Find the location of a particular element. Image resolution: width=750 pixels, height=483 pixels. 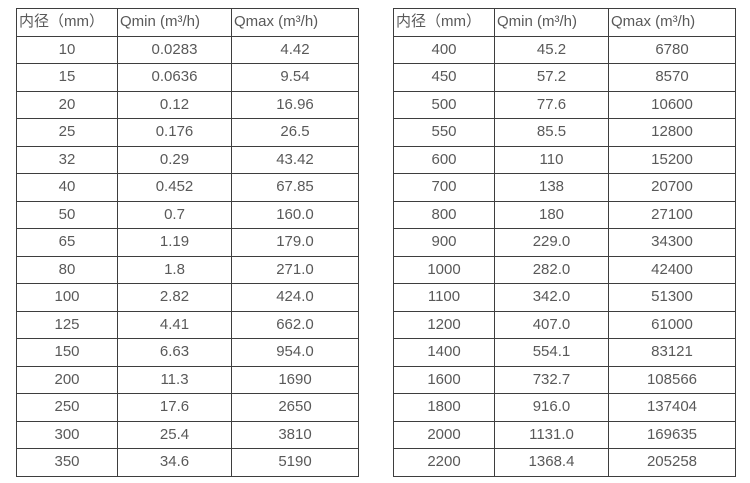

table-row: 550 85.5 12800 is located at coordinates (564, 132).